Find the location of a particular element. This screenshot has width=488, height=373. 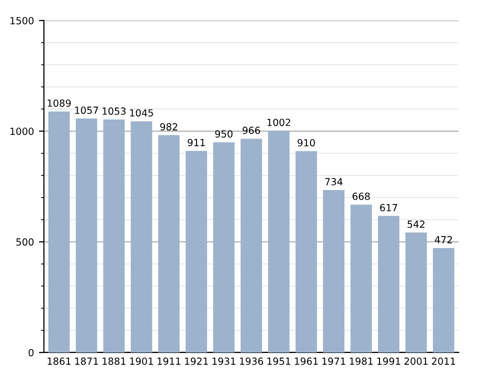

data-label: 734 is located at coordinates (333, 182).